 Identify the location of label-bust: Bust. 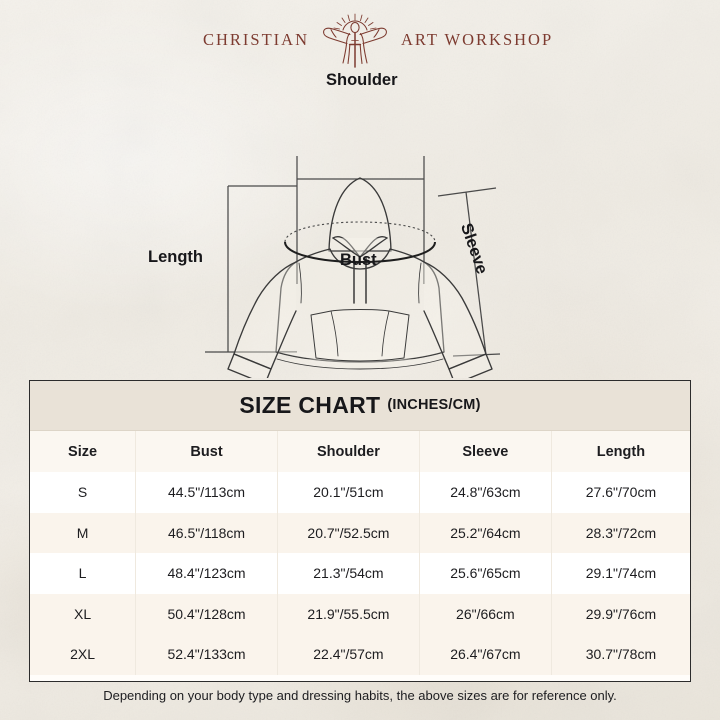
(358, 260).